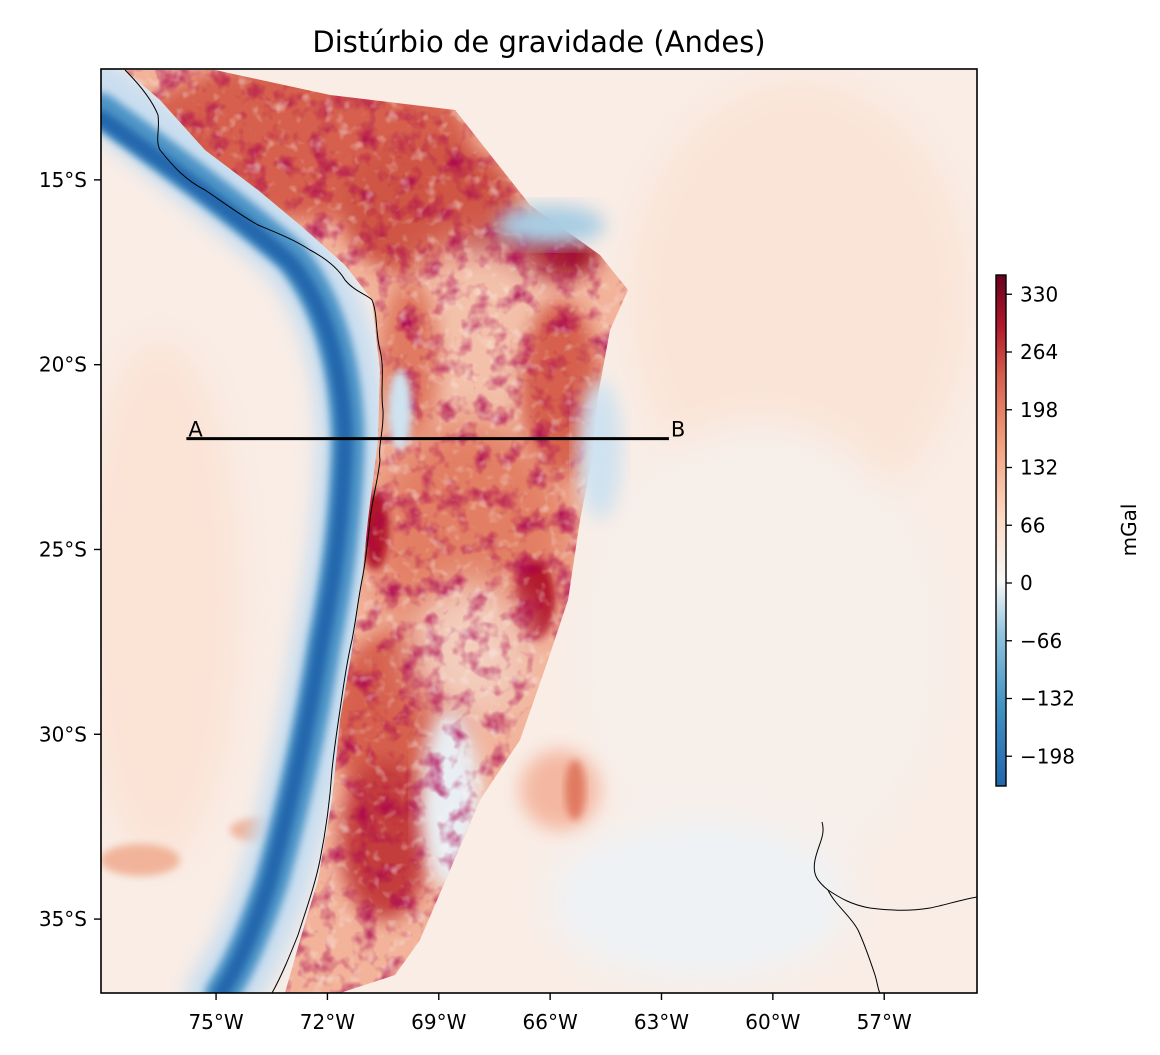 Image resolution: width=1160 pixels, height=1055 pixels. What do you see at coordinates (63, 919) in the screenshot?
I see `lat-tick-label: 35°S` at bounding box center [63, 919].